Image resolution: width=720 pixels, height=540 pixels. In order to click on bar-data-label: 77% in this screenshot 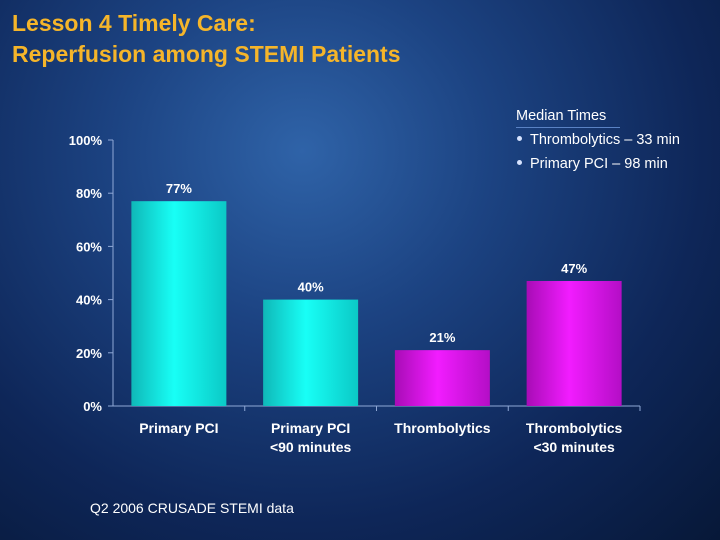, I will do `click(179, 188)`.